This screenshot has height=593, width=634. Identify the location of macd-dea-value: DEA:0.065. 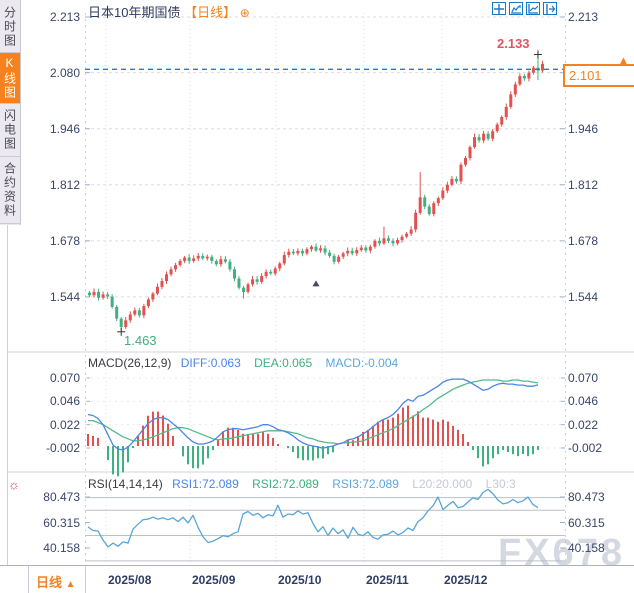
(283, 363).